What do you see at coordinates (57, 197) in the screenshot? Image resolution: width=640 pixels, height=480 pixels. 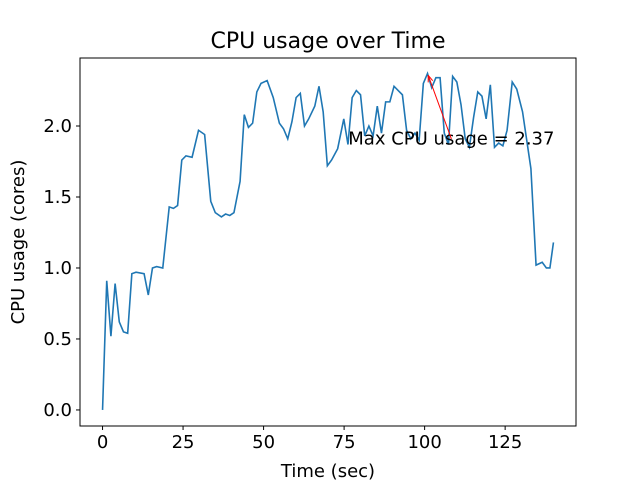 I see `y-tick-label: 1.5` at bounding box center [57, 197].